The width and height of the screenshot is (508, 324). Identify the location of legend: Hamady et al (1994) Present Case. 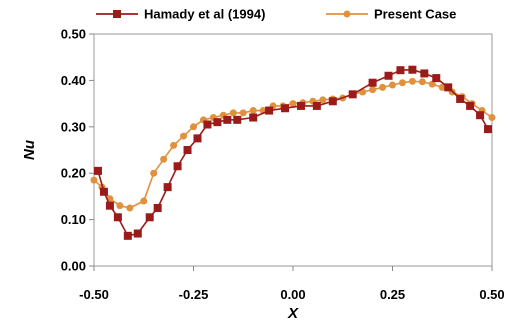
(276, 14).